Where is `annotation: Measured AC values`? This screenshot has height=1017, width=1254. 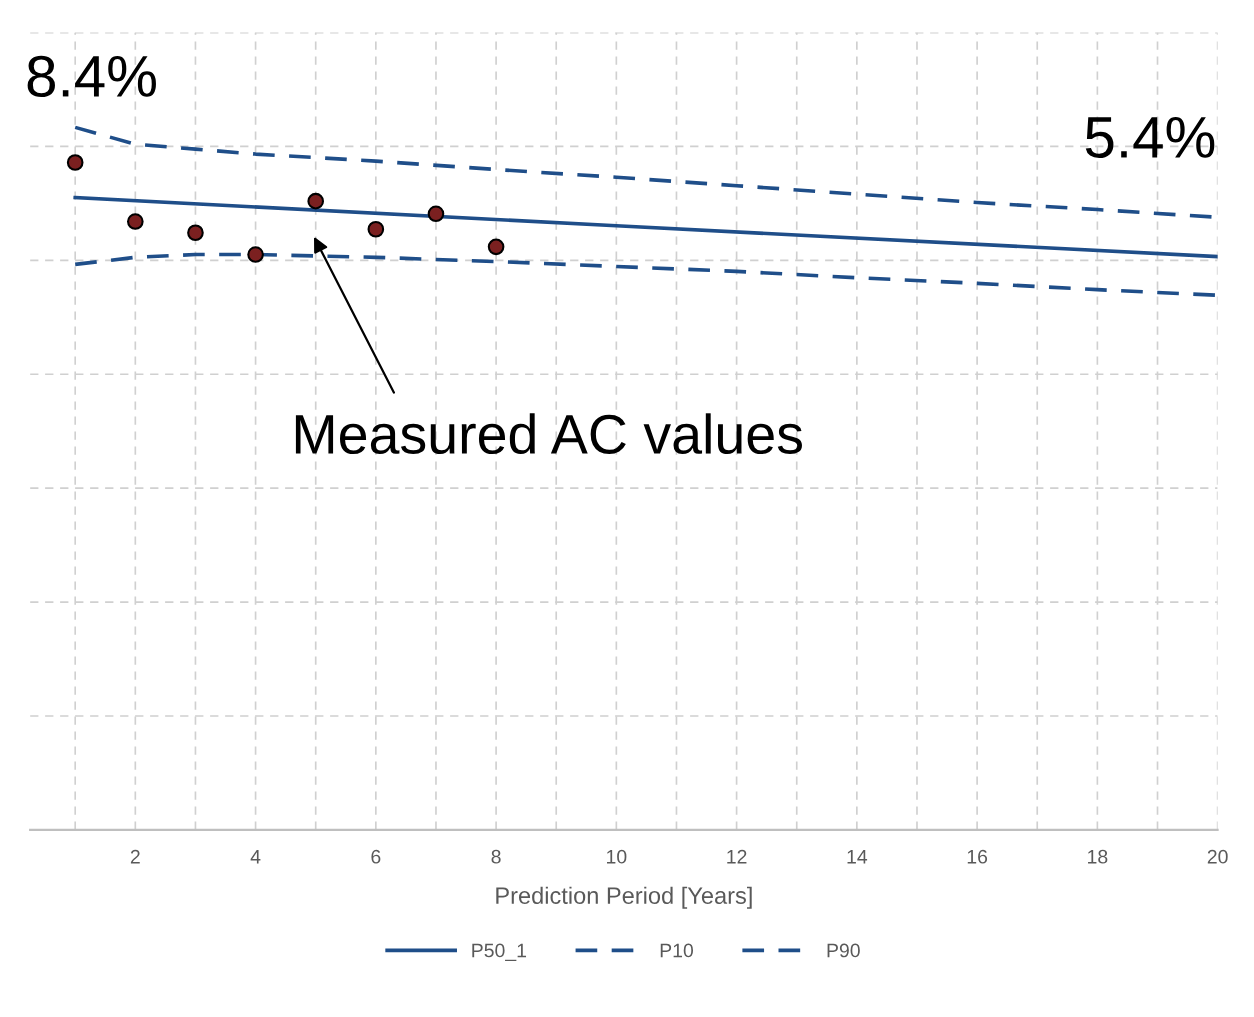
annotation: Measured AC values is located at coordinates (548, 434).